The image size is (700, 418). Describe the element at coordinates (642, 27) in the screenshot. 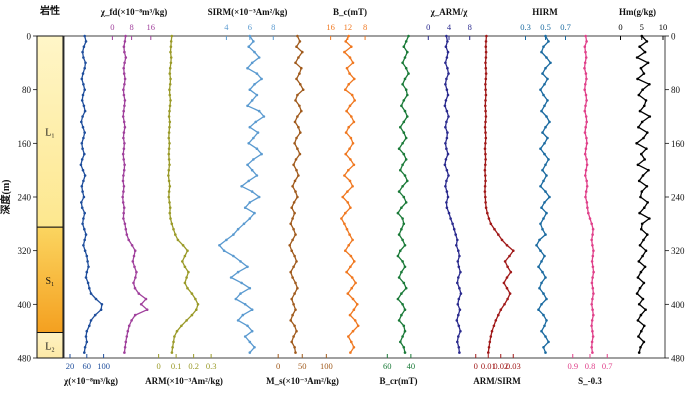

I see `tick-label-hm: 5` at that location.